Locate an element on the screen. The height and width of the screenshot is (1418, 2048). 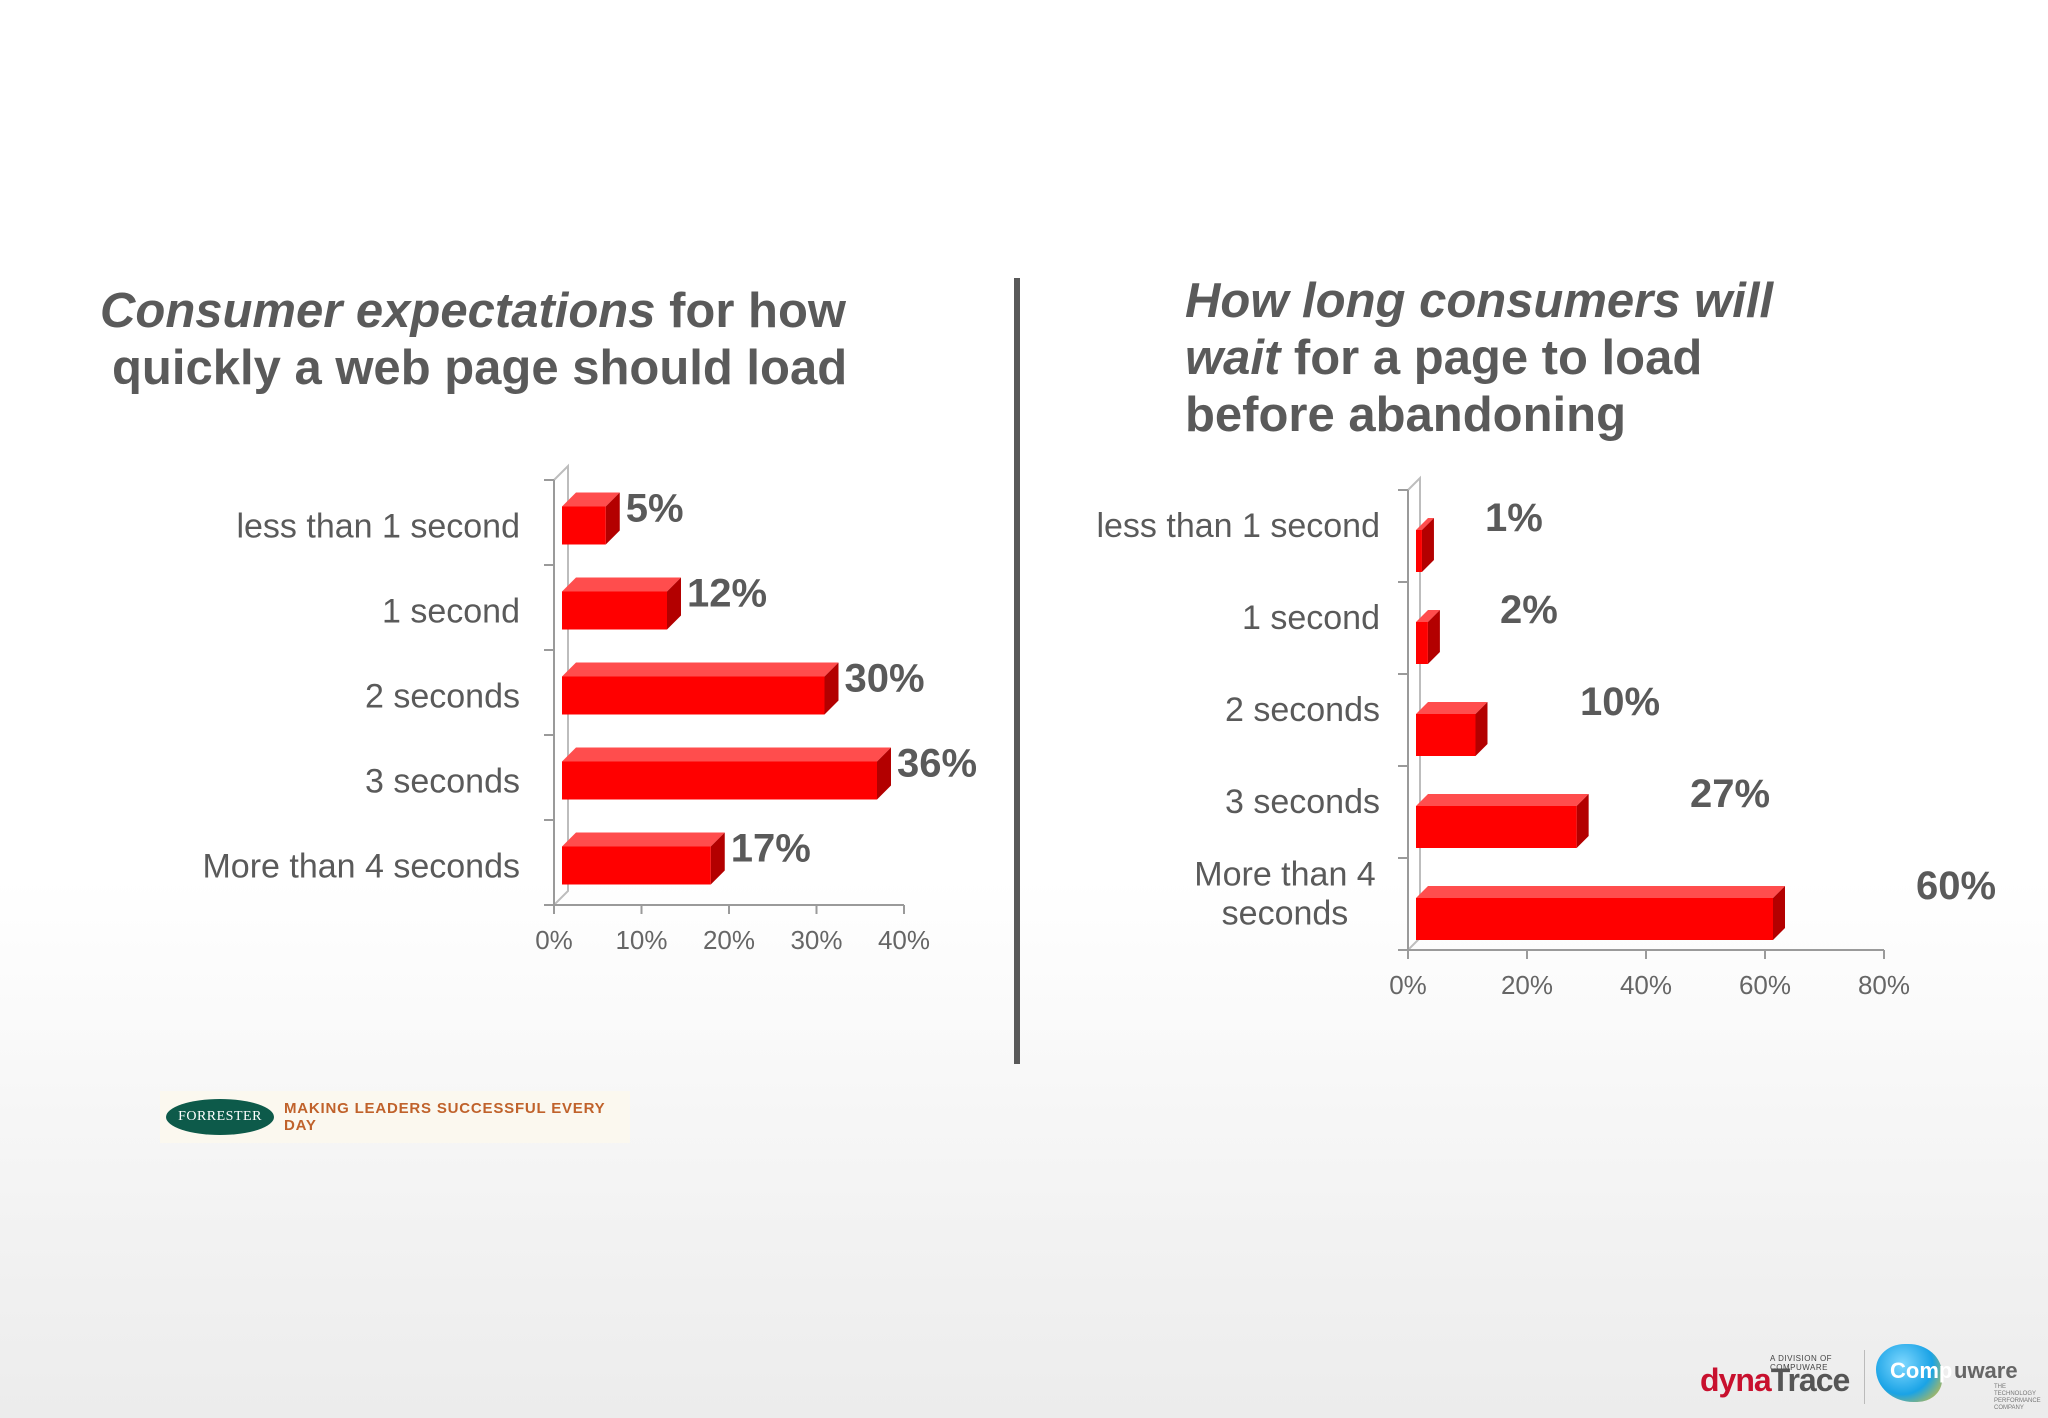
dynatrace-logo: A DIVISION OF COMPUWARE dynaTrace is located at coordinates (1780, 1373).